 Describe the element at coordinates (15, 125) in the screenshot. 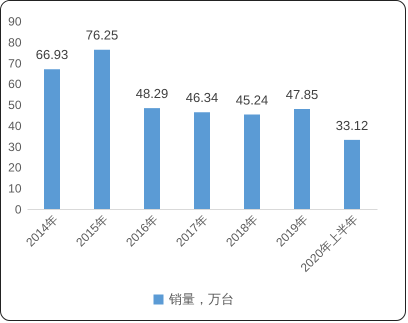

I see `y-tick-label: 40` at that location.